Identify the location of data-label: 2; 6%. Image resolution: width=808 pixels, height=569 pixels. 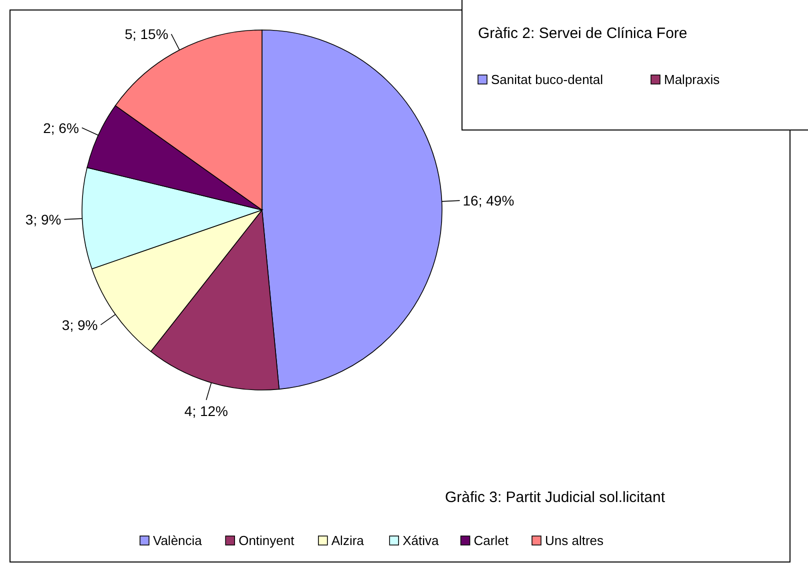
(61, 128).